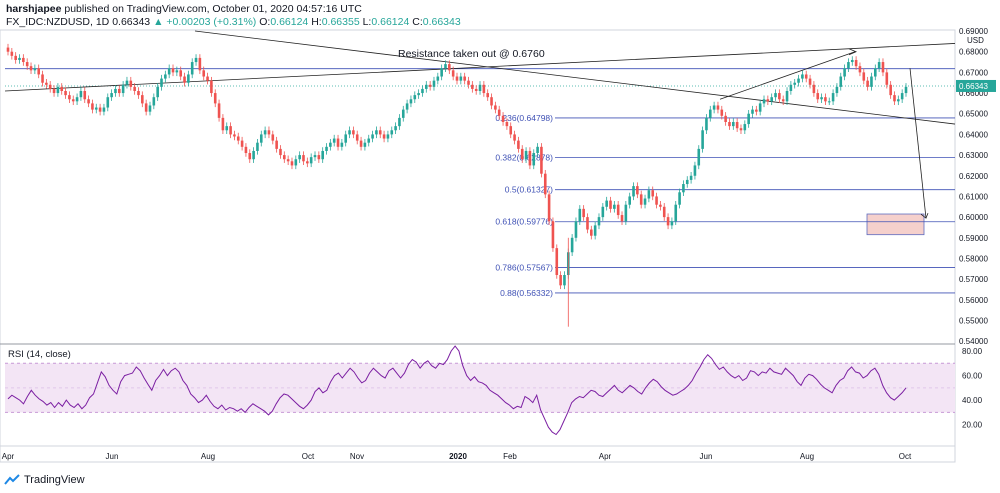 The image size is (1000, 493). Describe the element at coordinates (973, 176) in the screenshot. I see `price-tick-label: 0.62000` at that location.